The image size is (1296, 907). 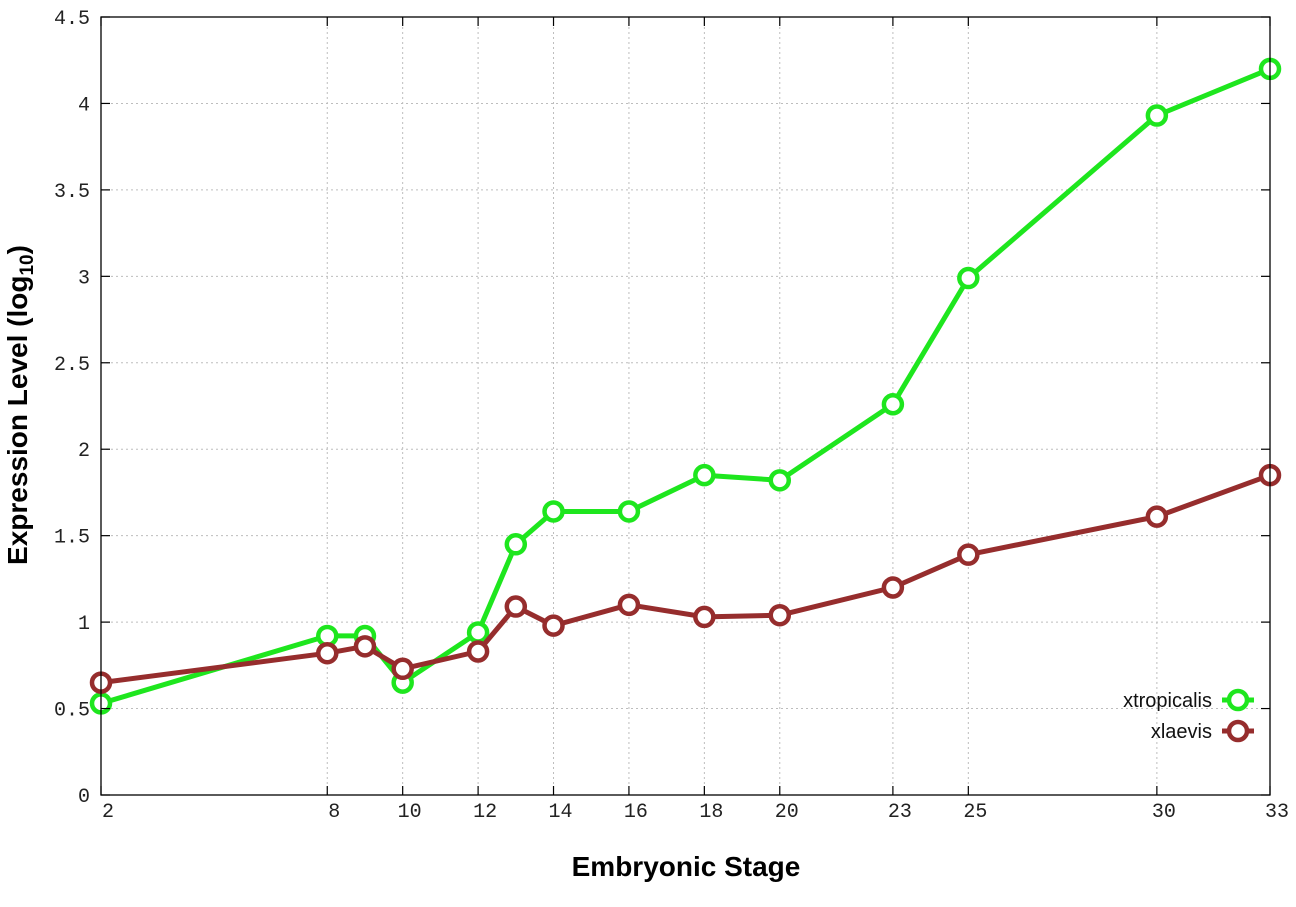 What do you see at coordinates (17, 420) in the screenshot?
I see `y-axis-title-main: Expression Level (log` at bounding box center [17, 420].